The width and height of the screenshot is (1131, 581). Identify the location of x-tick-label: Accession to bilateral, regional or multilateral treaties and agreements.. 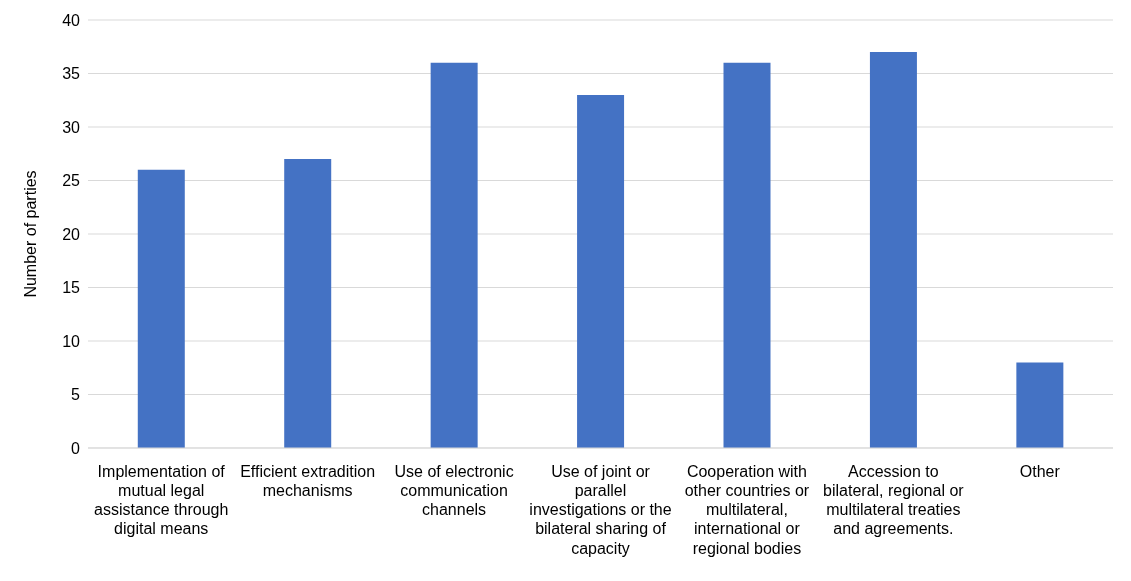
(894, 500).